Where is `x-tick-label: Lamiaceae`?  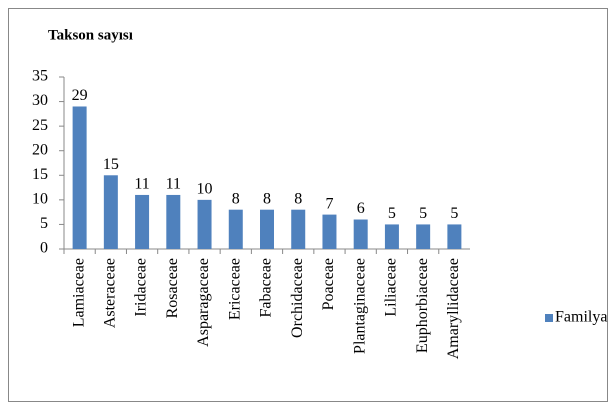 x-tick-label: Lamiaceae is located at coordinates (78, 292).